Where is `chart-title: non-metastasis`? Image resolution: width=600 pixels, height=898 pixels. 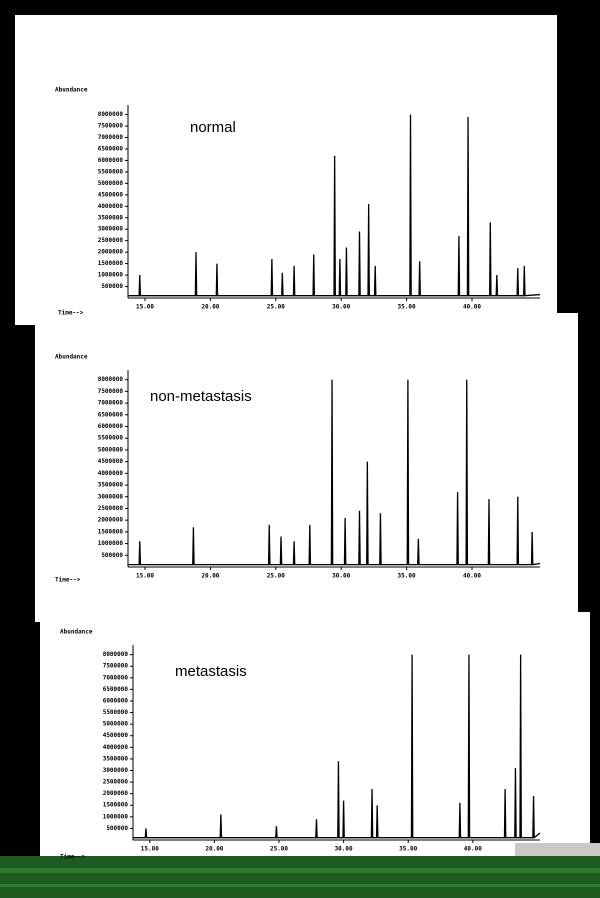
chart-title: non-metastasis is located at coordinates (201, 396).